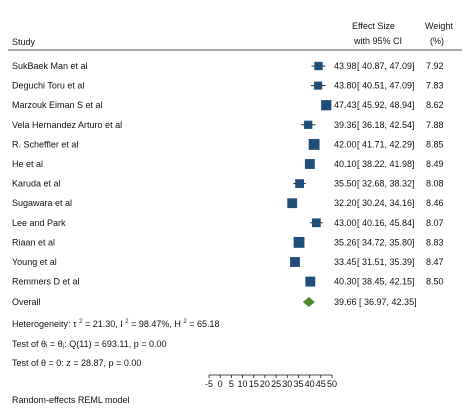  I want to click on study-name: Lee and Park, so click(39, 223).